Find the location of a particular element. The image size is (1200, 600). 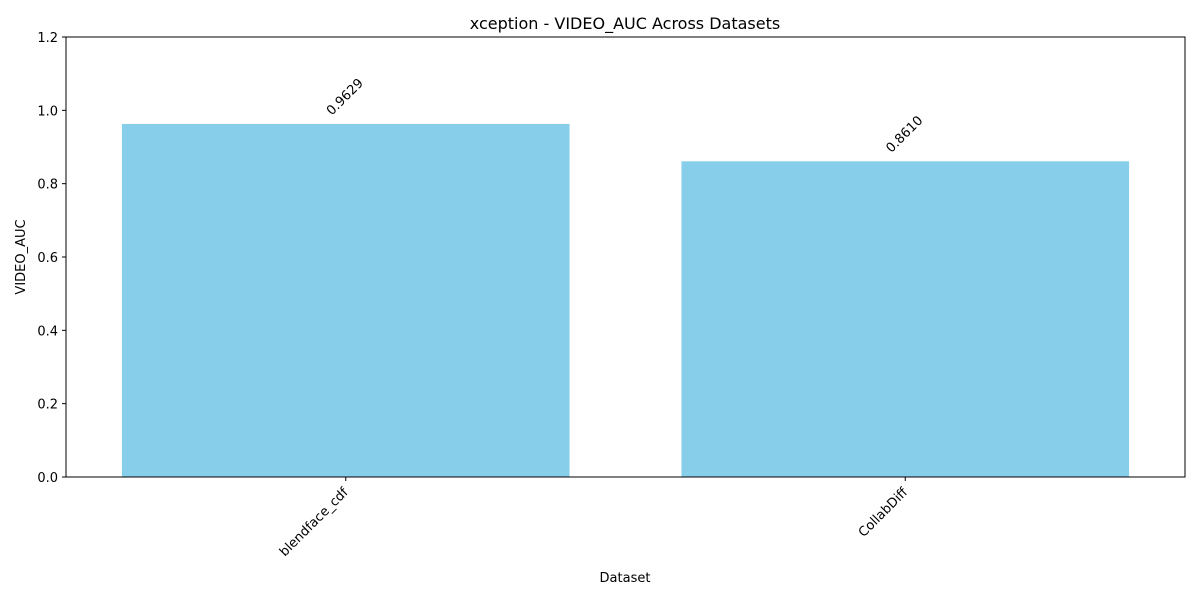

chart-title: xception - VIDEO_AUC Across Datasets is located at coordinates (625, 24).